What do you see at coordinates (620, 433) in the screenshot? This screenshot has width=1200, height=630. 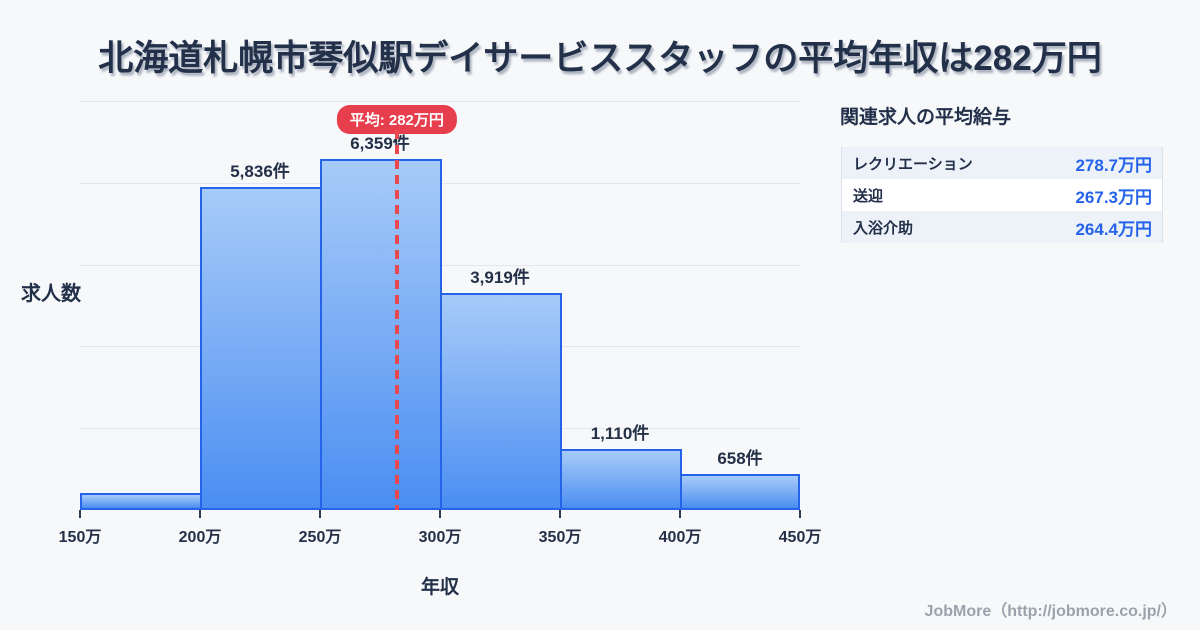 I see `bar-value-label: 1,110件` at bounding box center [620, 433].